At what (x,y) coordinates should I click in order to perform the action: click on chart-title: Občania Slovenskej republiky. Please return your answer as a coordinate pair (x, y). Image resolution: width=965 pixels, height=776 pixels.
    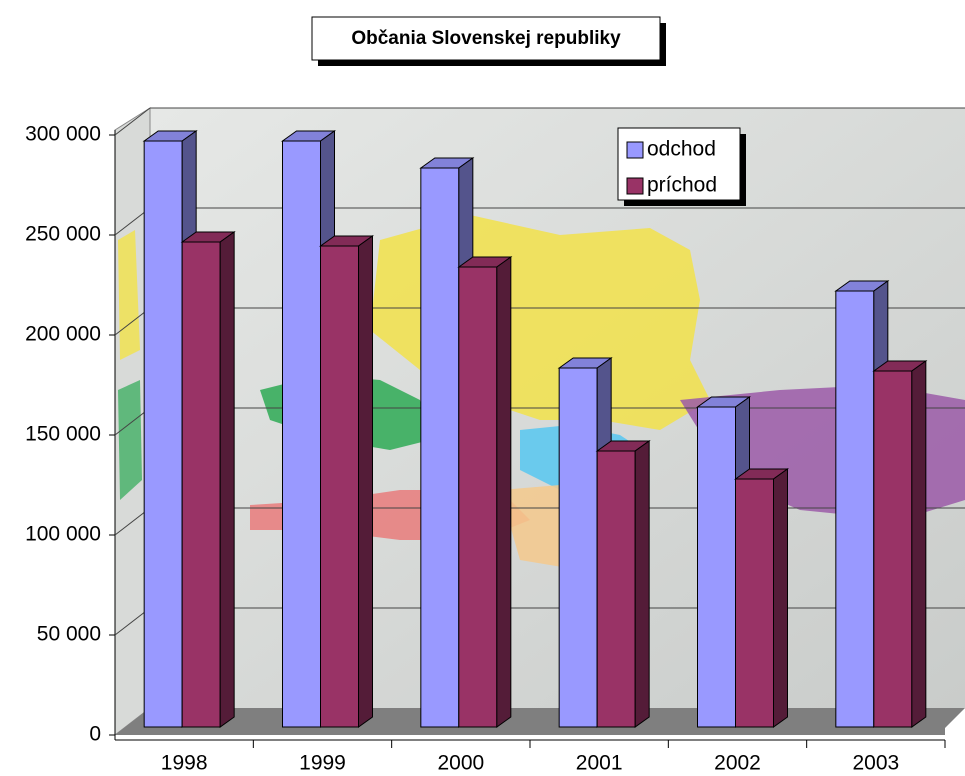
    Looking at the image, I should click on (486, 38).